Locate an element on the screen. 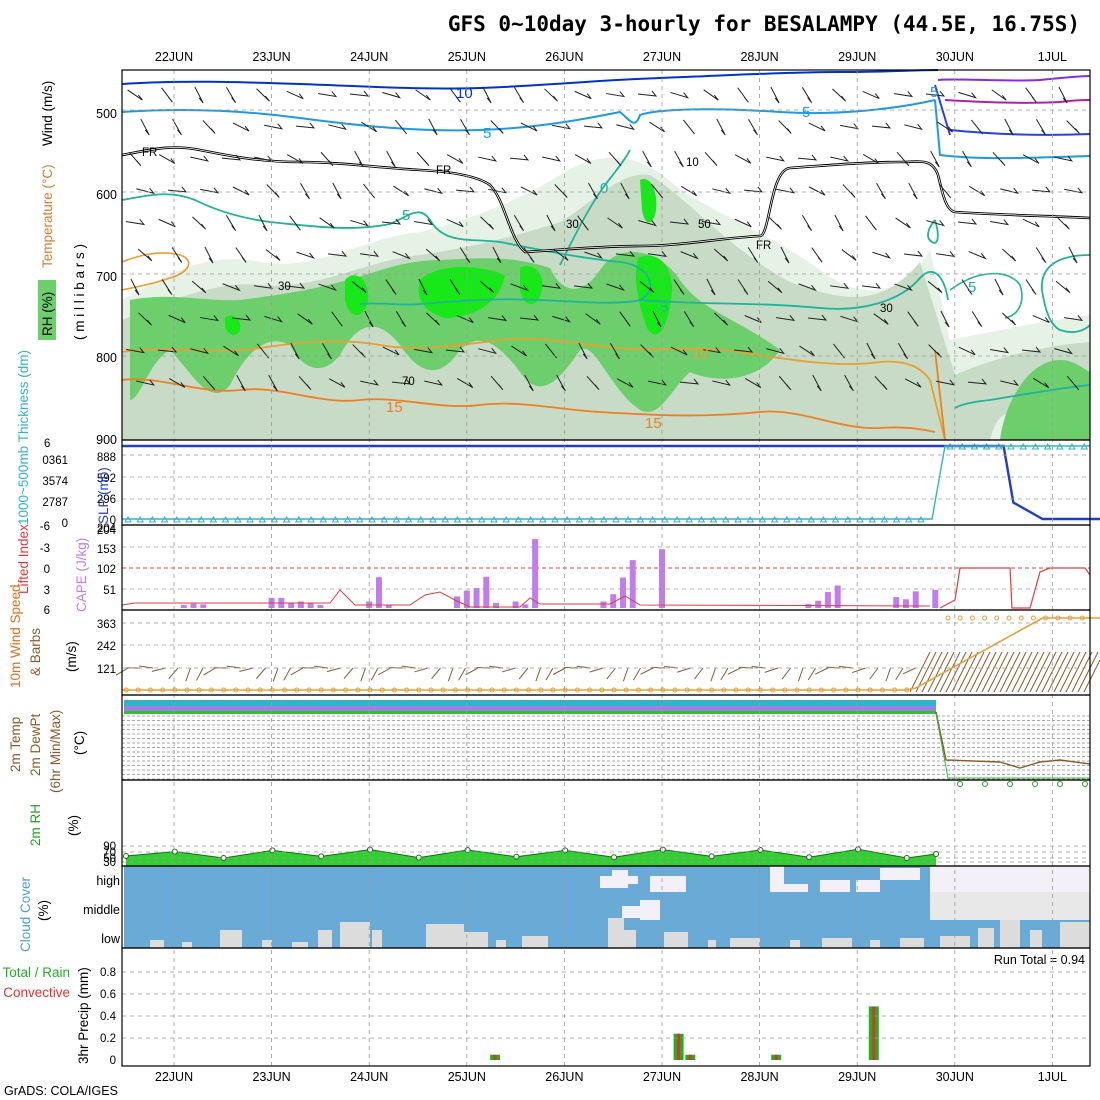 This screenshot has width=1100, height=1100. dewpt-line is located at coordinates (1012, 746).